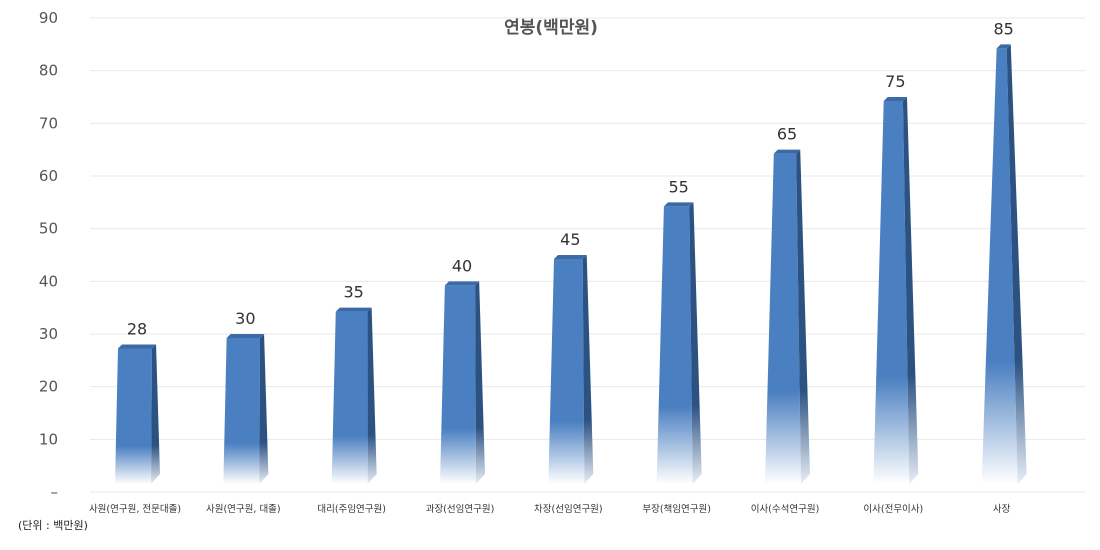  Describe the element at coordinates (48, 387) in the screenshot. I see `y-tick-label: 20` at that location.